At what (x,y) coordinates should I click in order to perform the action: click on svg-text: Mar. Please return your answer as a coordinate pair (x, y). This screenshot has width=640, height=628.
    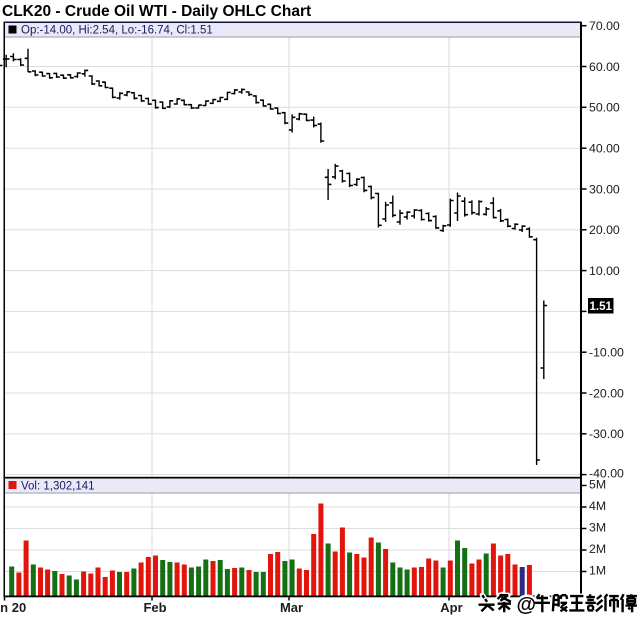
    Looking at the image, I should click on (291, 607).